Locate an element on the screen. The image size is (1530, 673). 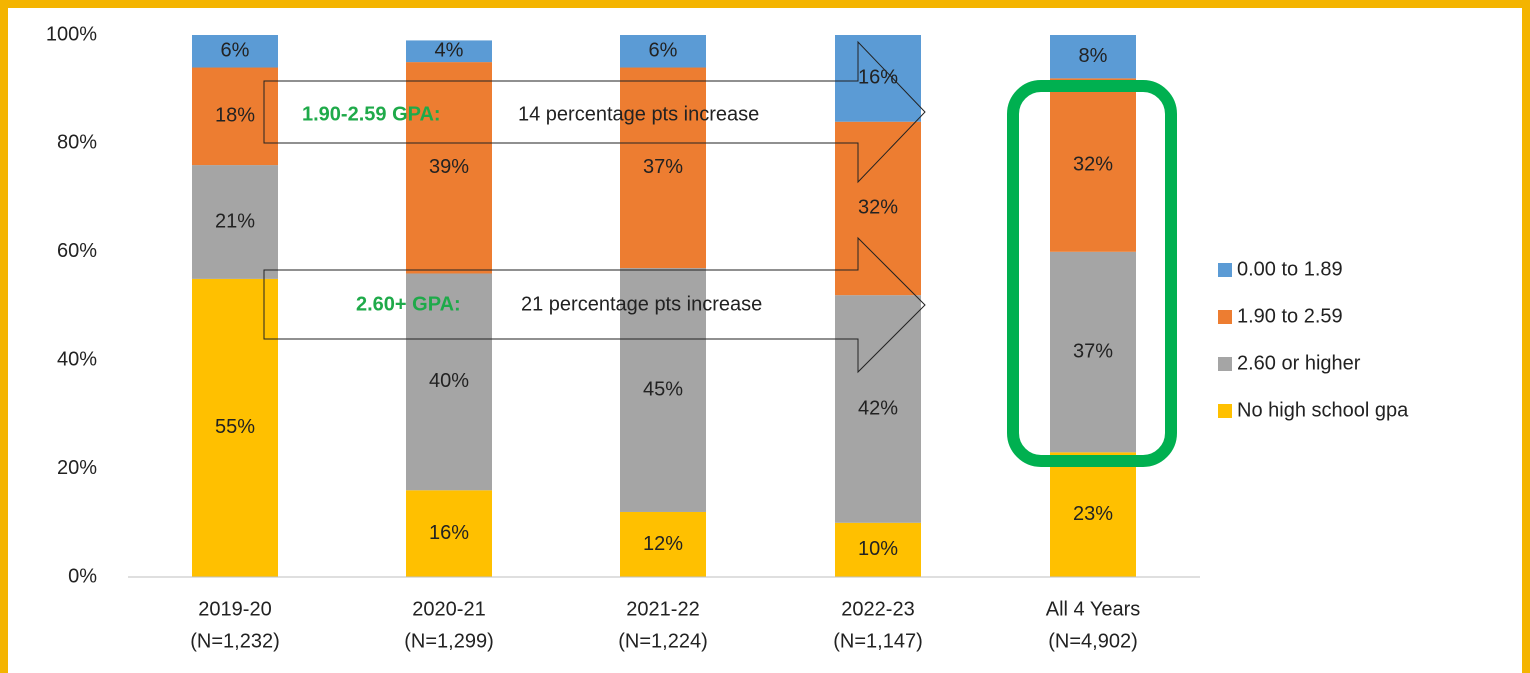
x-tick-label: 2021-22 is located at coordinates (662, 609).